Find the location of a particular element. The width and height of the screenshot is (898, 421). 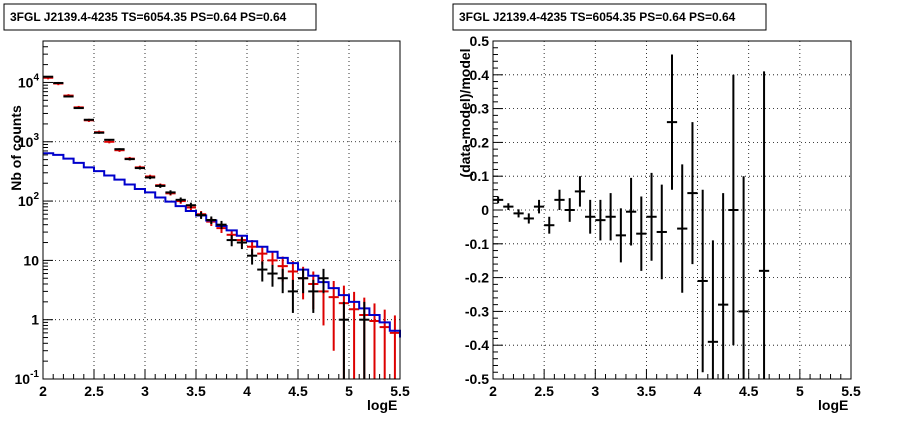

y-tick-label: -0.4 is located at coordinates (477, 345).